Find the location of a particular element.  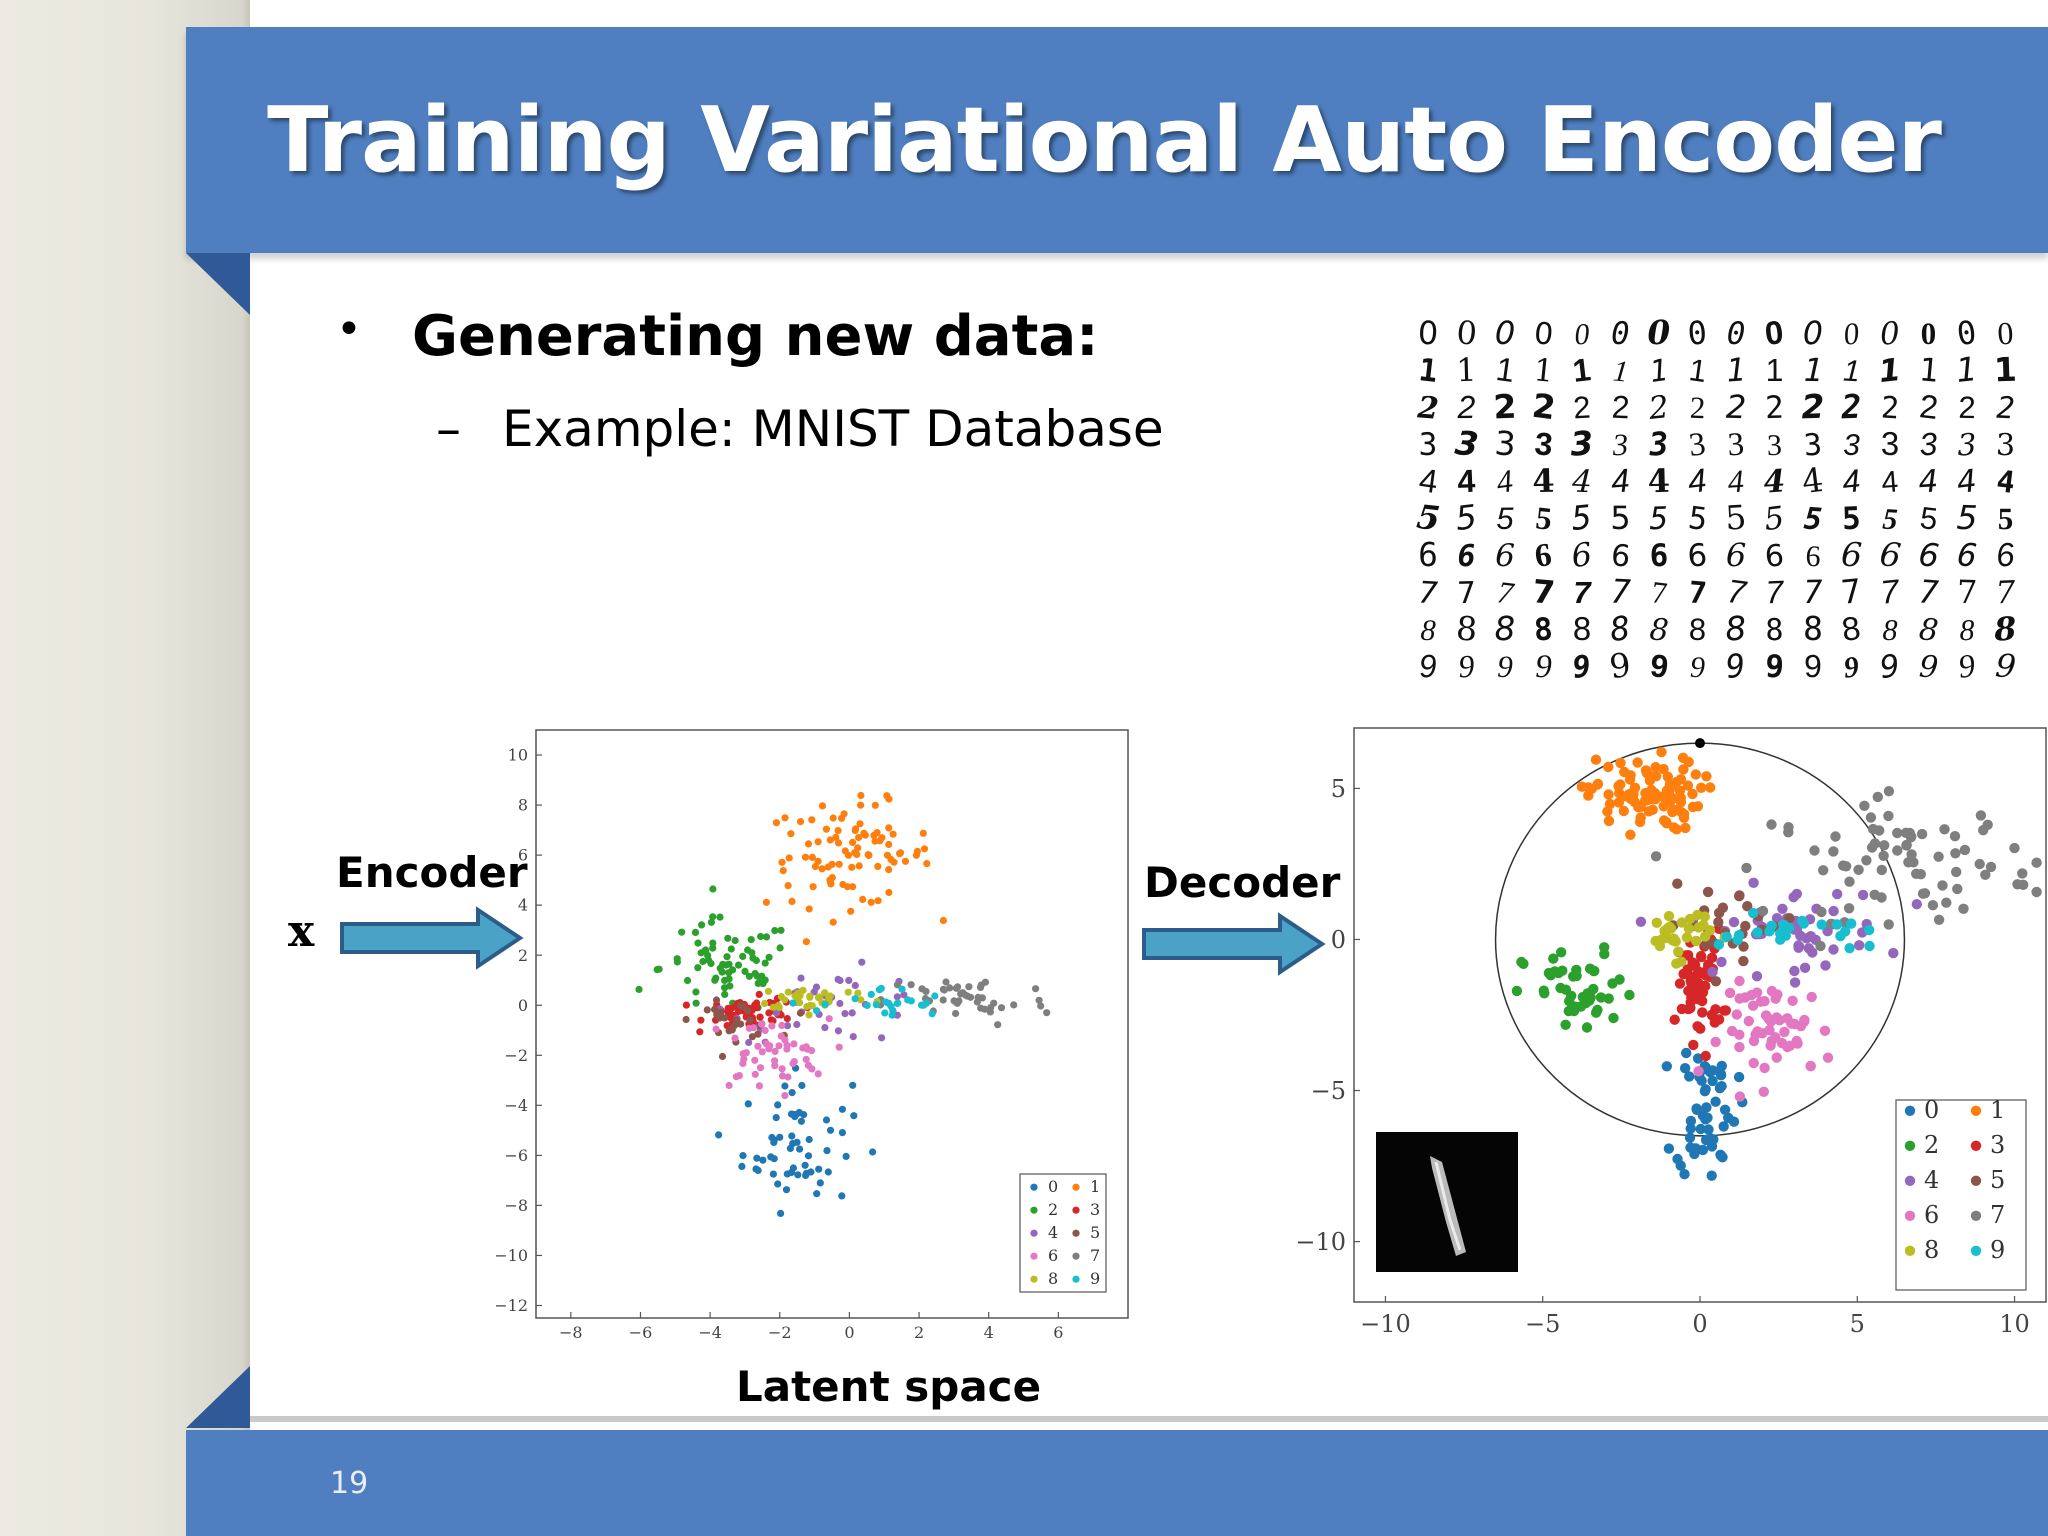

mnist-digit: 4 is located at coordinates (1928, 481).